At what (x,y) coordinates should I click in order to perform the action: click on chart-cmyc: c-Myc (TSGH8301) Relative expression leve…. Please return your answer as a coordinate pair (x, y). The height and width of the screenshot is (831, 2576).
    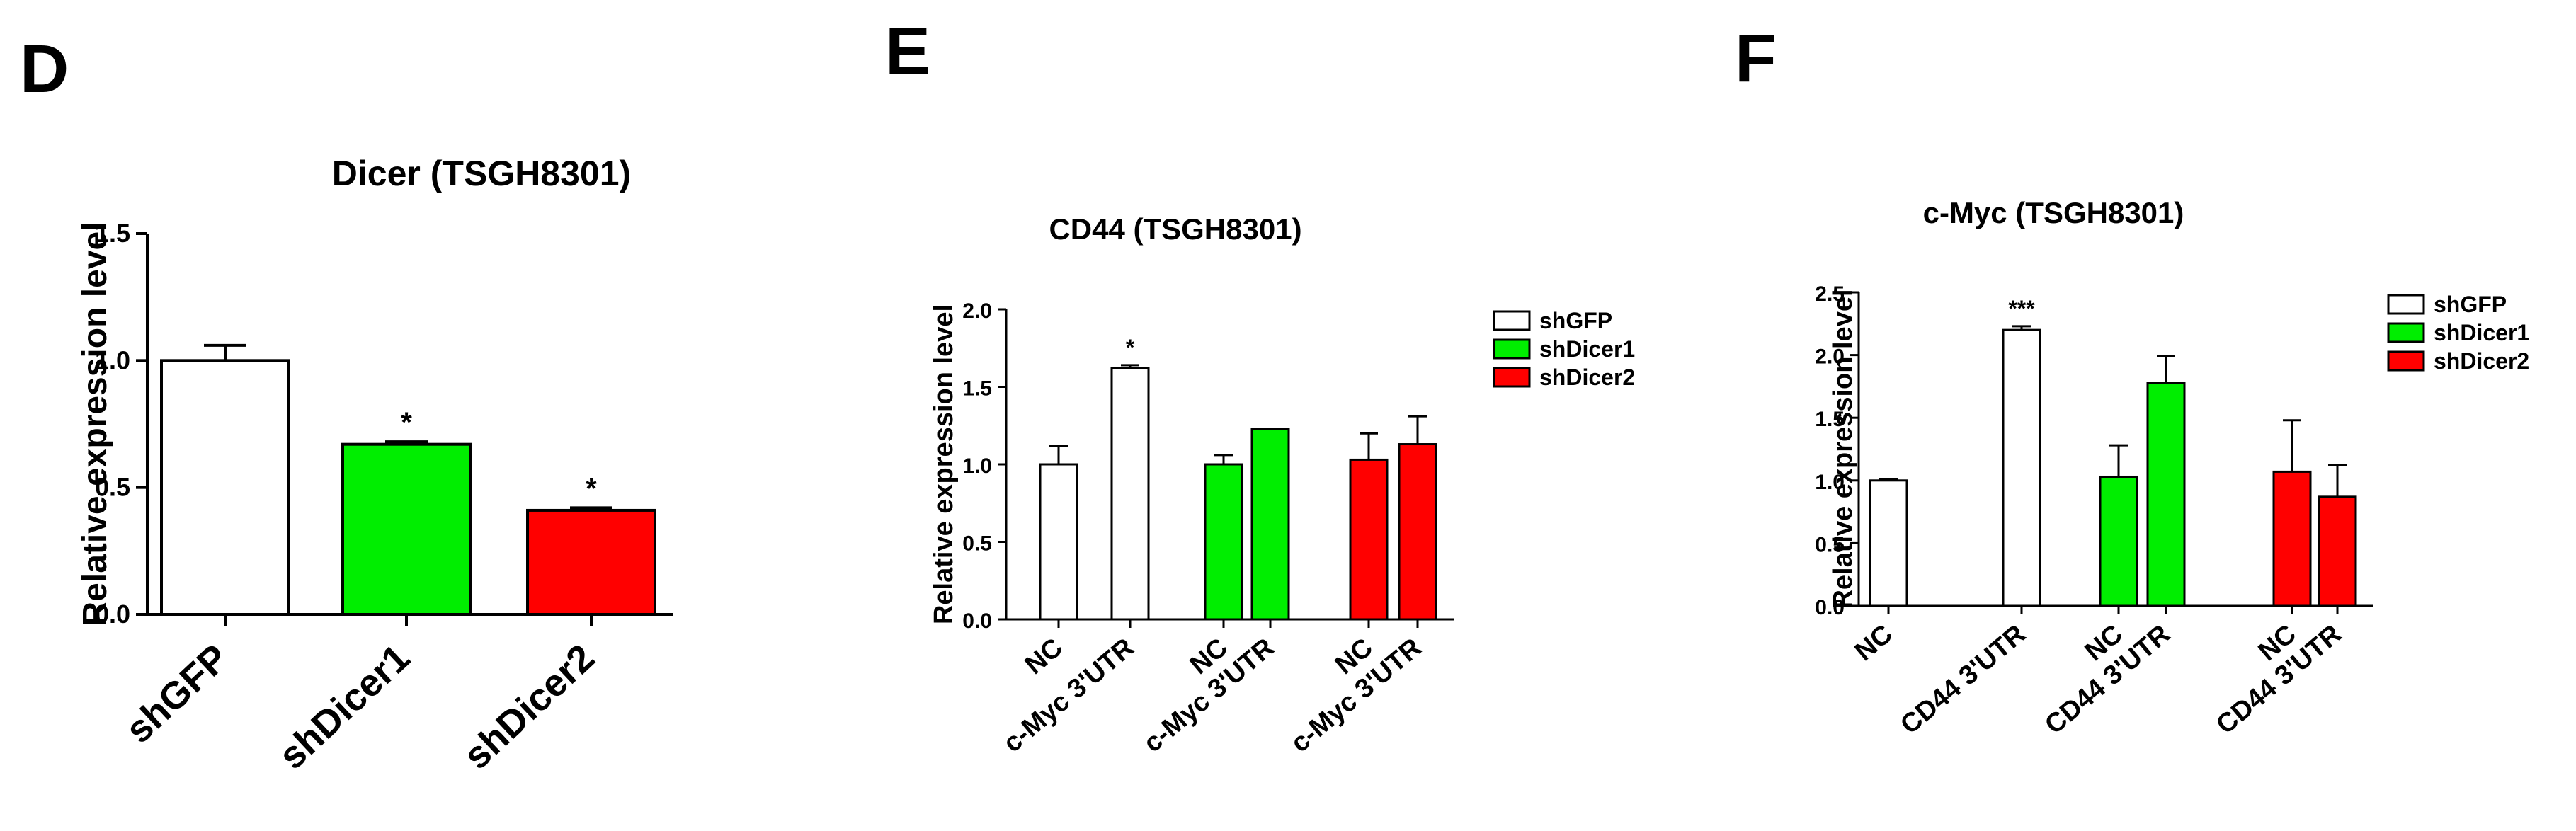
    Looking at the image, I should click on (2094, 468).